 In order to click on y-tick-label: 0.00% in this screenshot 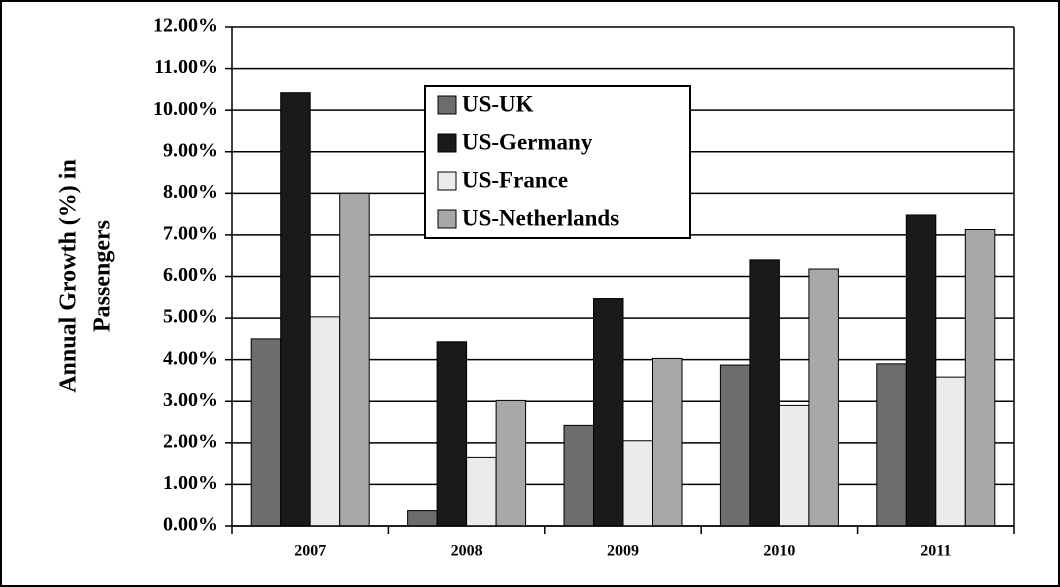, I will do `click(190, 525)`.